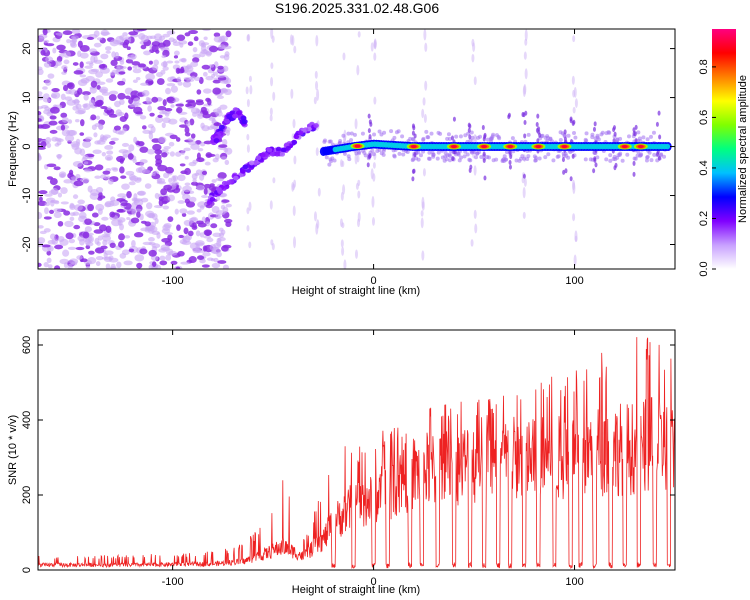 This screenshot has width=750, height=600. I want to click on colorbar-tick-label: 0.8, so click(704, 66).